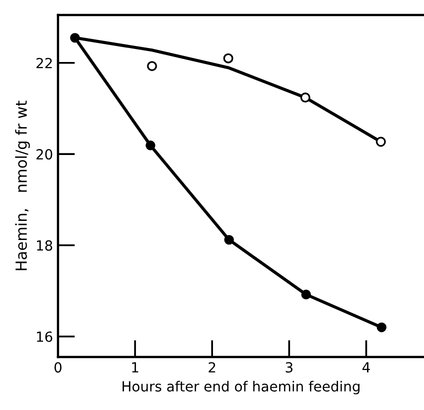 The image size is (424, 410). I want to click on y-tick-label: 20, so click(44, 154).